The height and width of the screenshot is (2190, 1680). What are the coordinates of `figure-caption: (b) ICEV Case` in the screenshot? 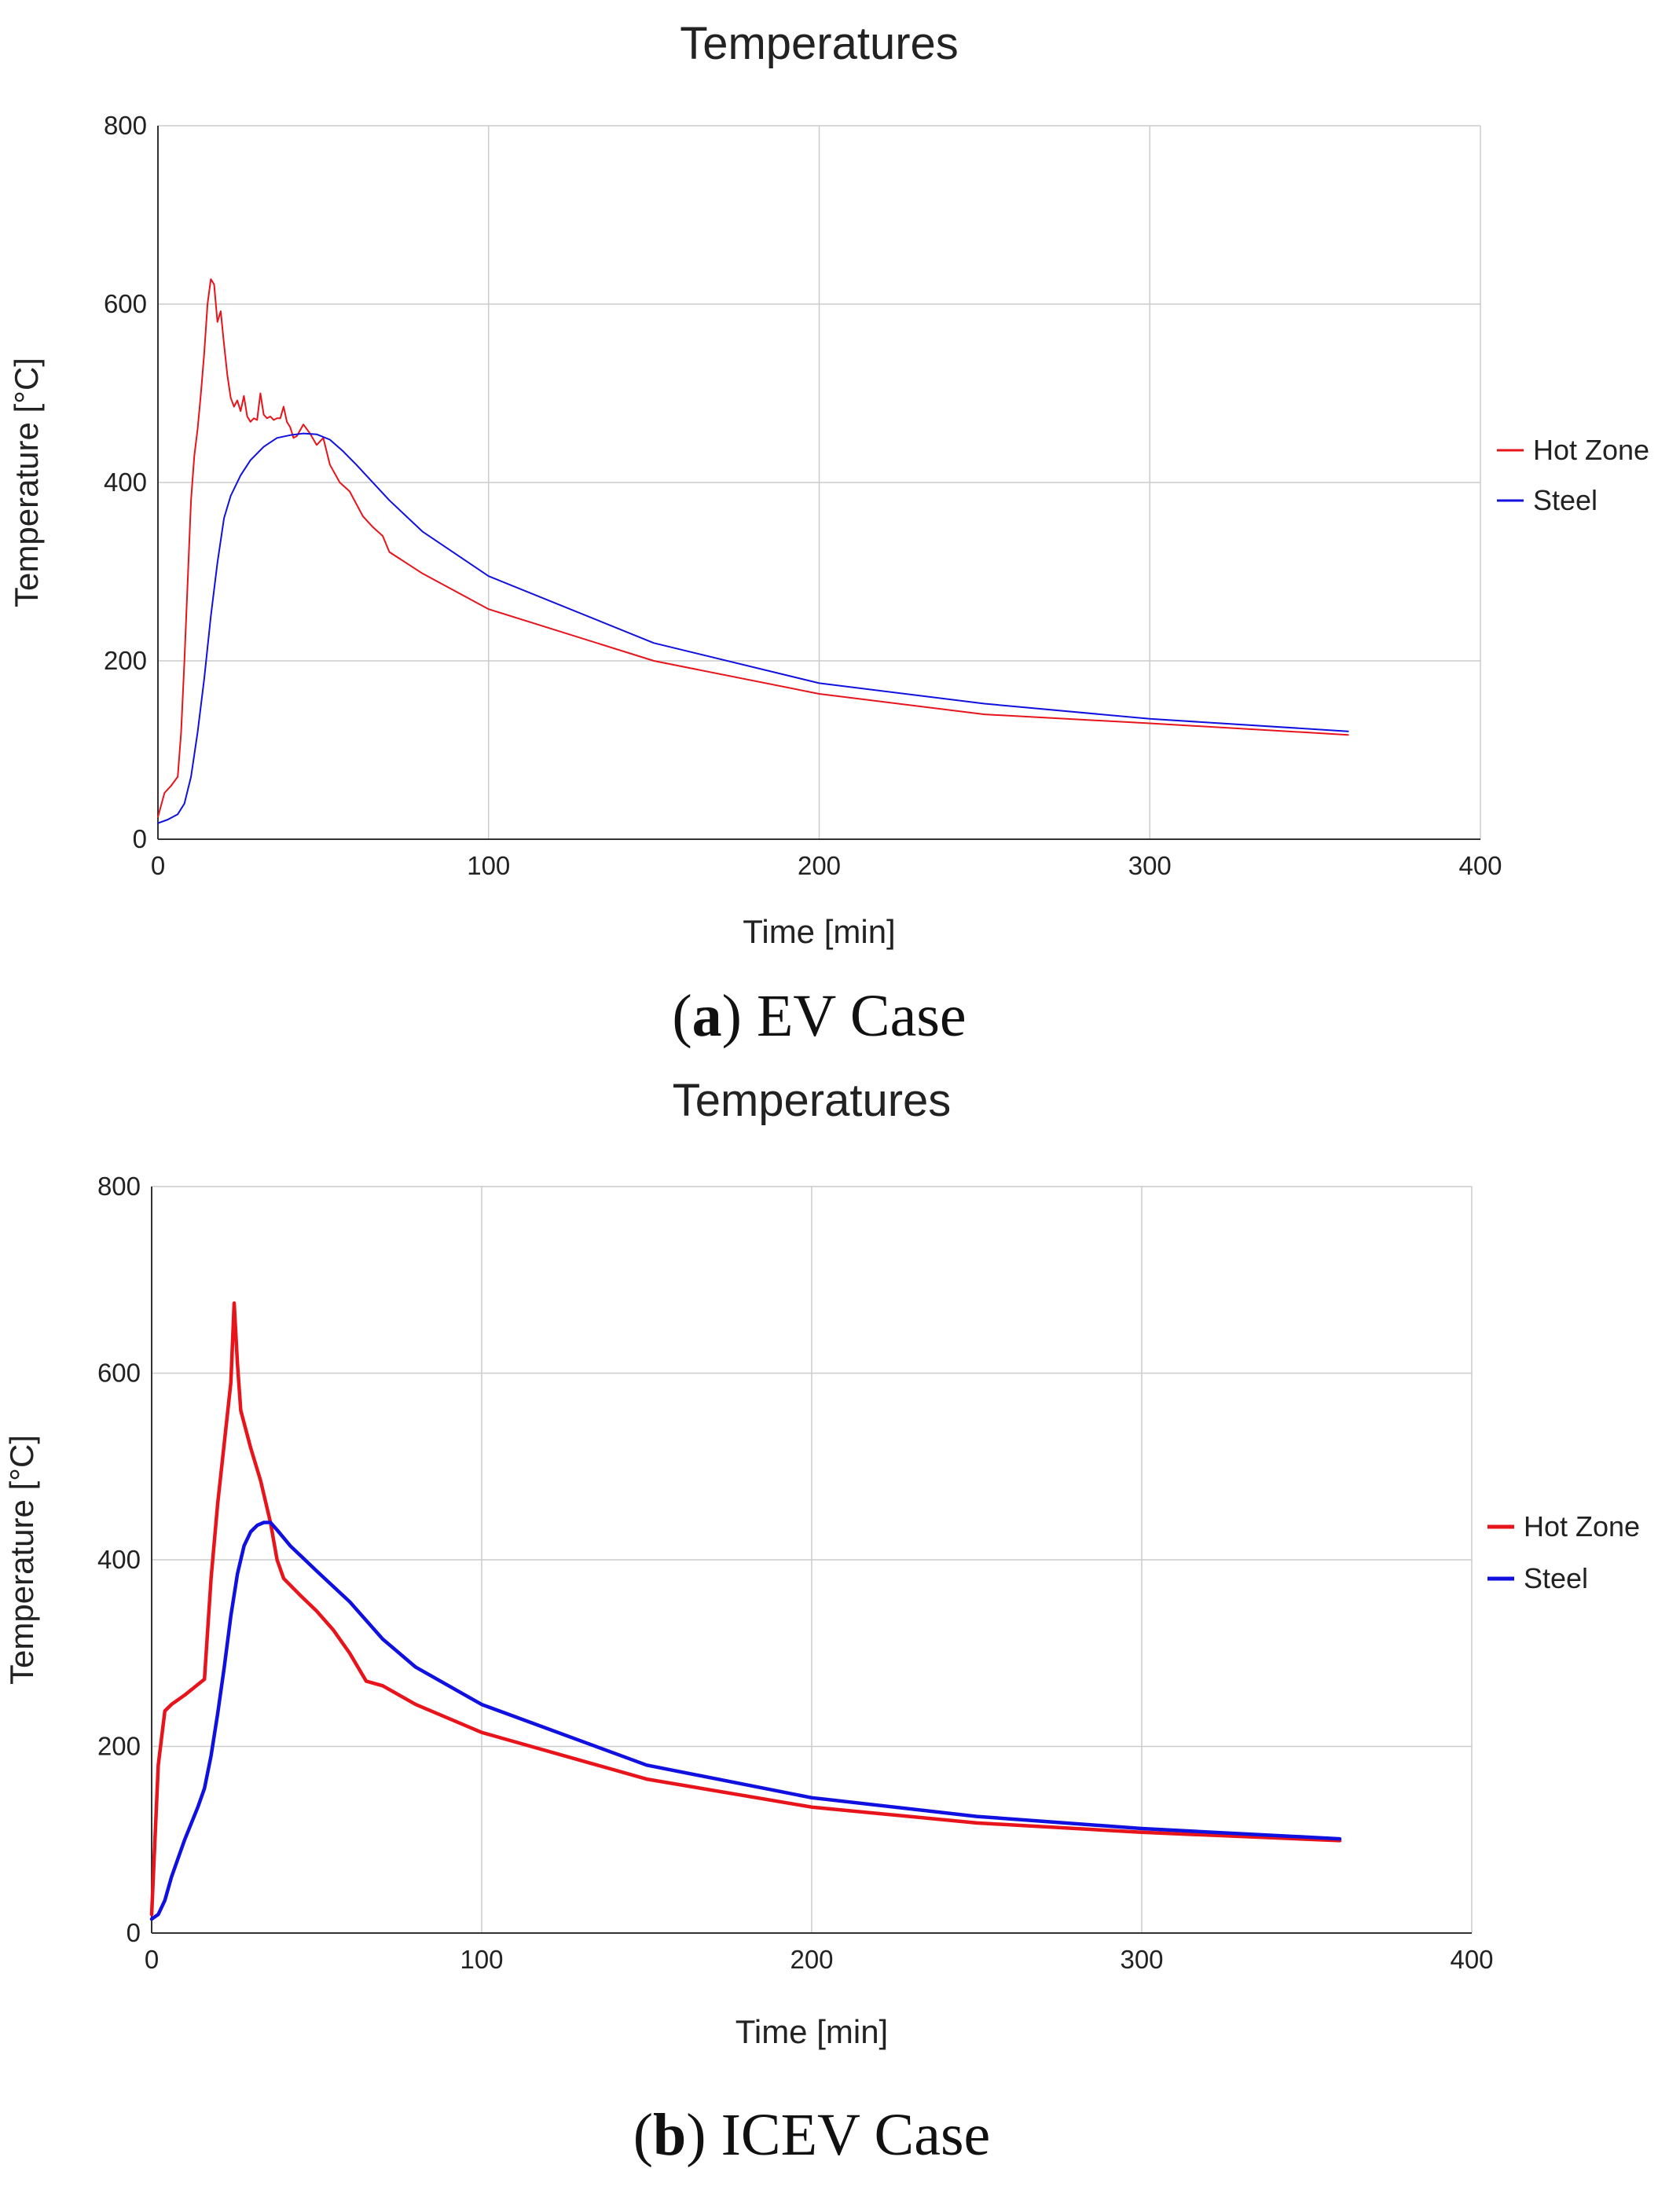 It's located at (812, 2135).